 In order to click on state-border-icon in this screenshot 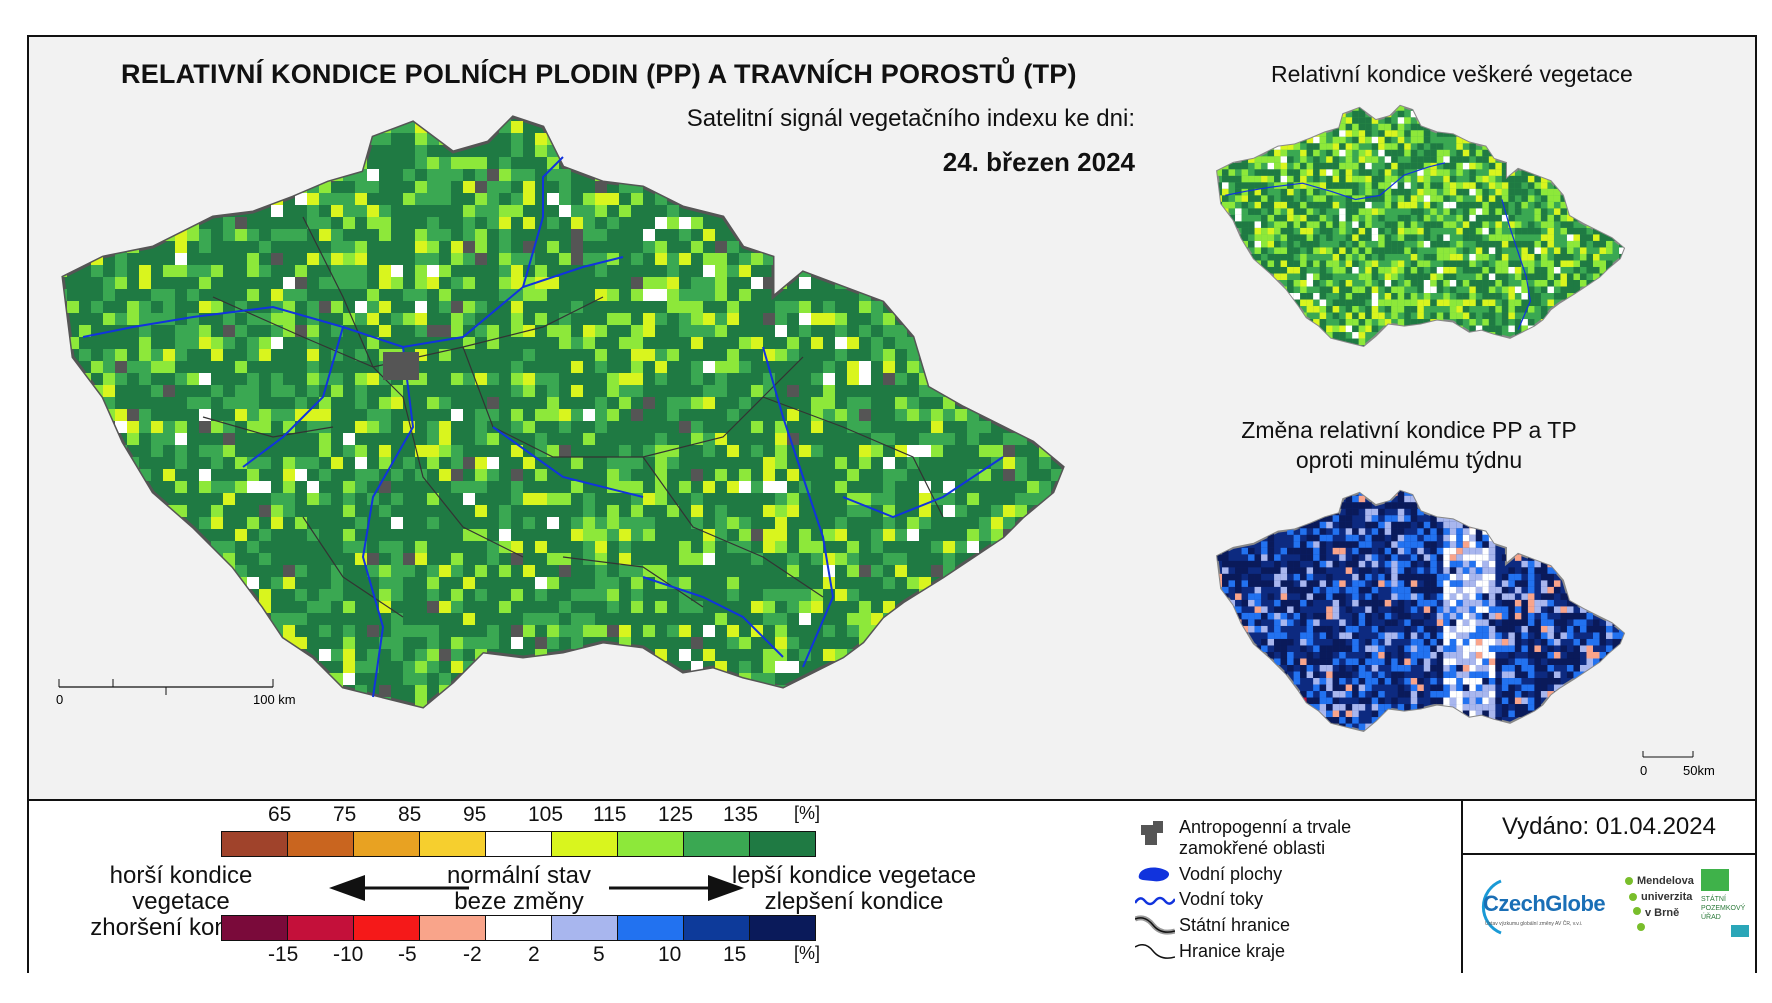, I will do `click(1155, 925)`.